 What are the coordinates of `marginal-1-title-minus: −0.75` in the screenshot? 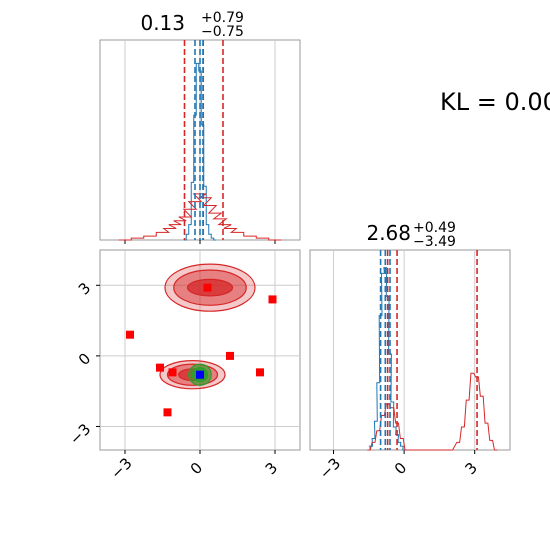 It's located at (222, 32).